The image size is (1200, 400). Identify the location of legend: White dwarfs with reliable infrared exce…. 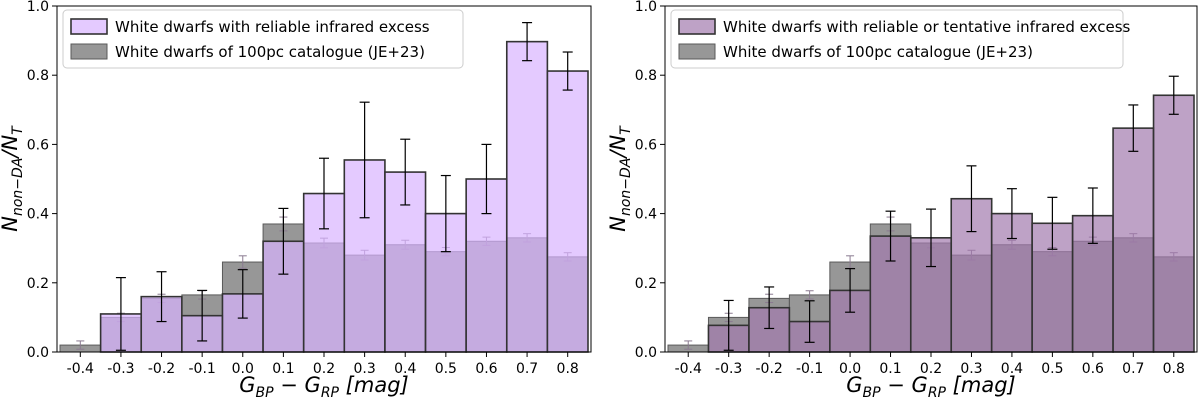
(263, 39).